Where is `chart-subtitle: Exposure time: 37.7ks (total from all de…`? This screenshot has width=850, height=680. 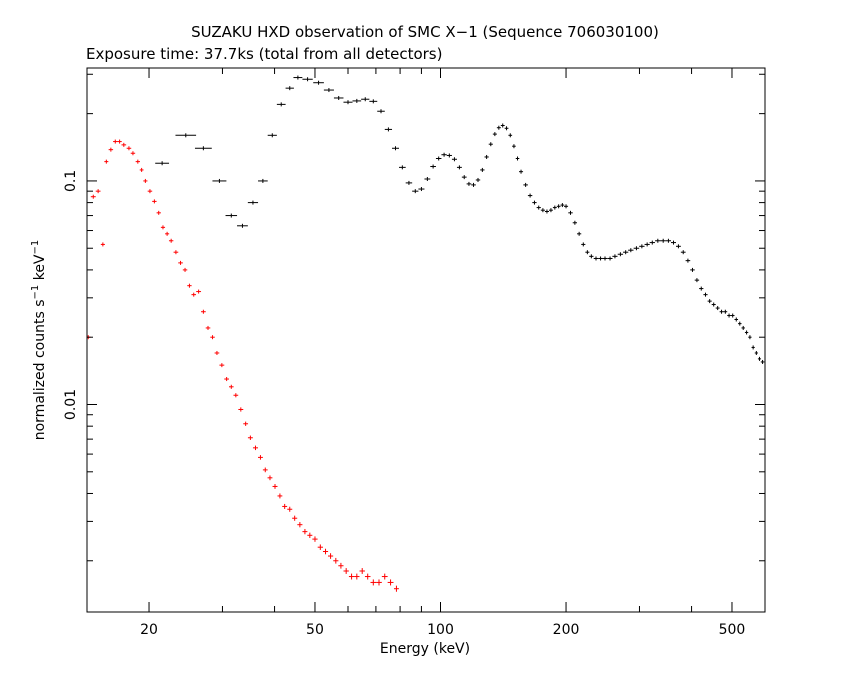 chart-subtitle: Exposure time: 37.7ks (total from all de… is located at coordinates (264, 54).